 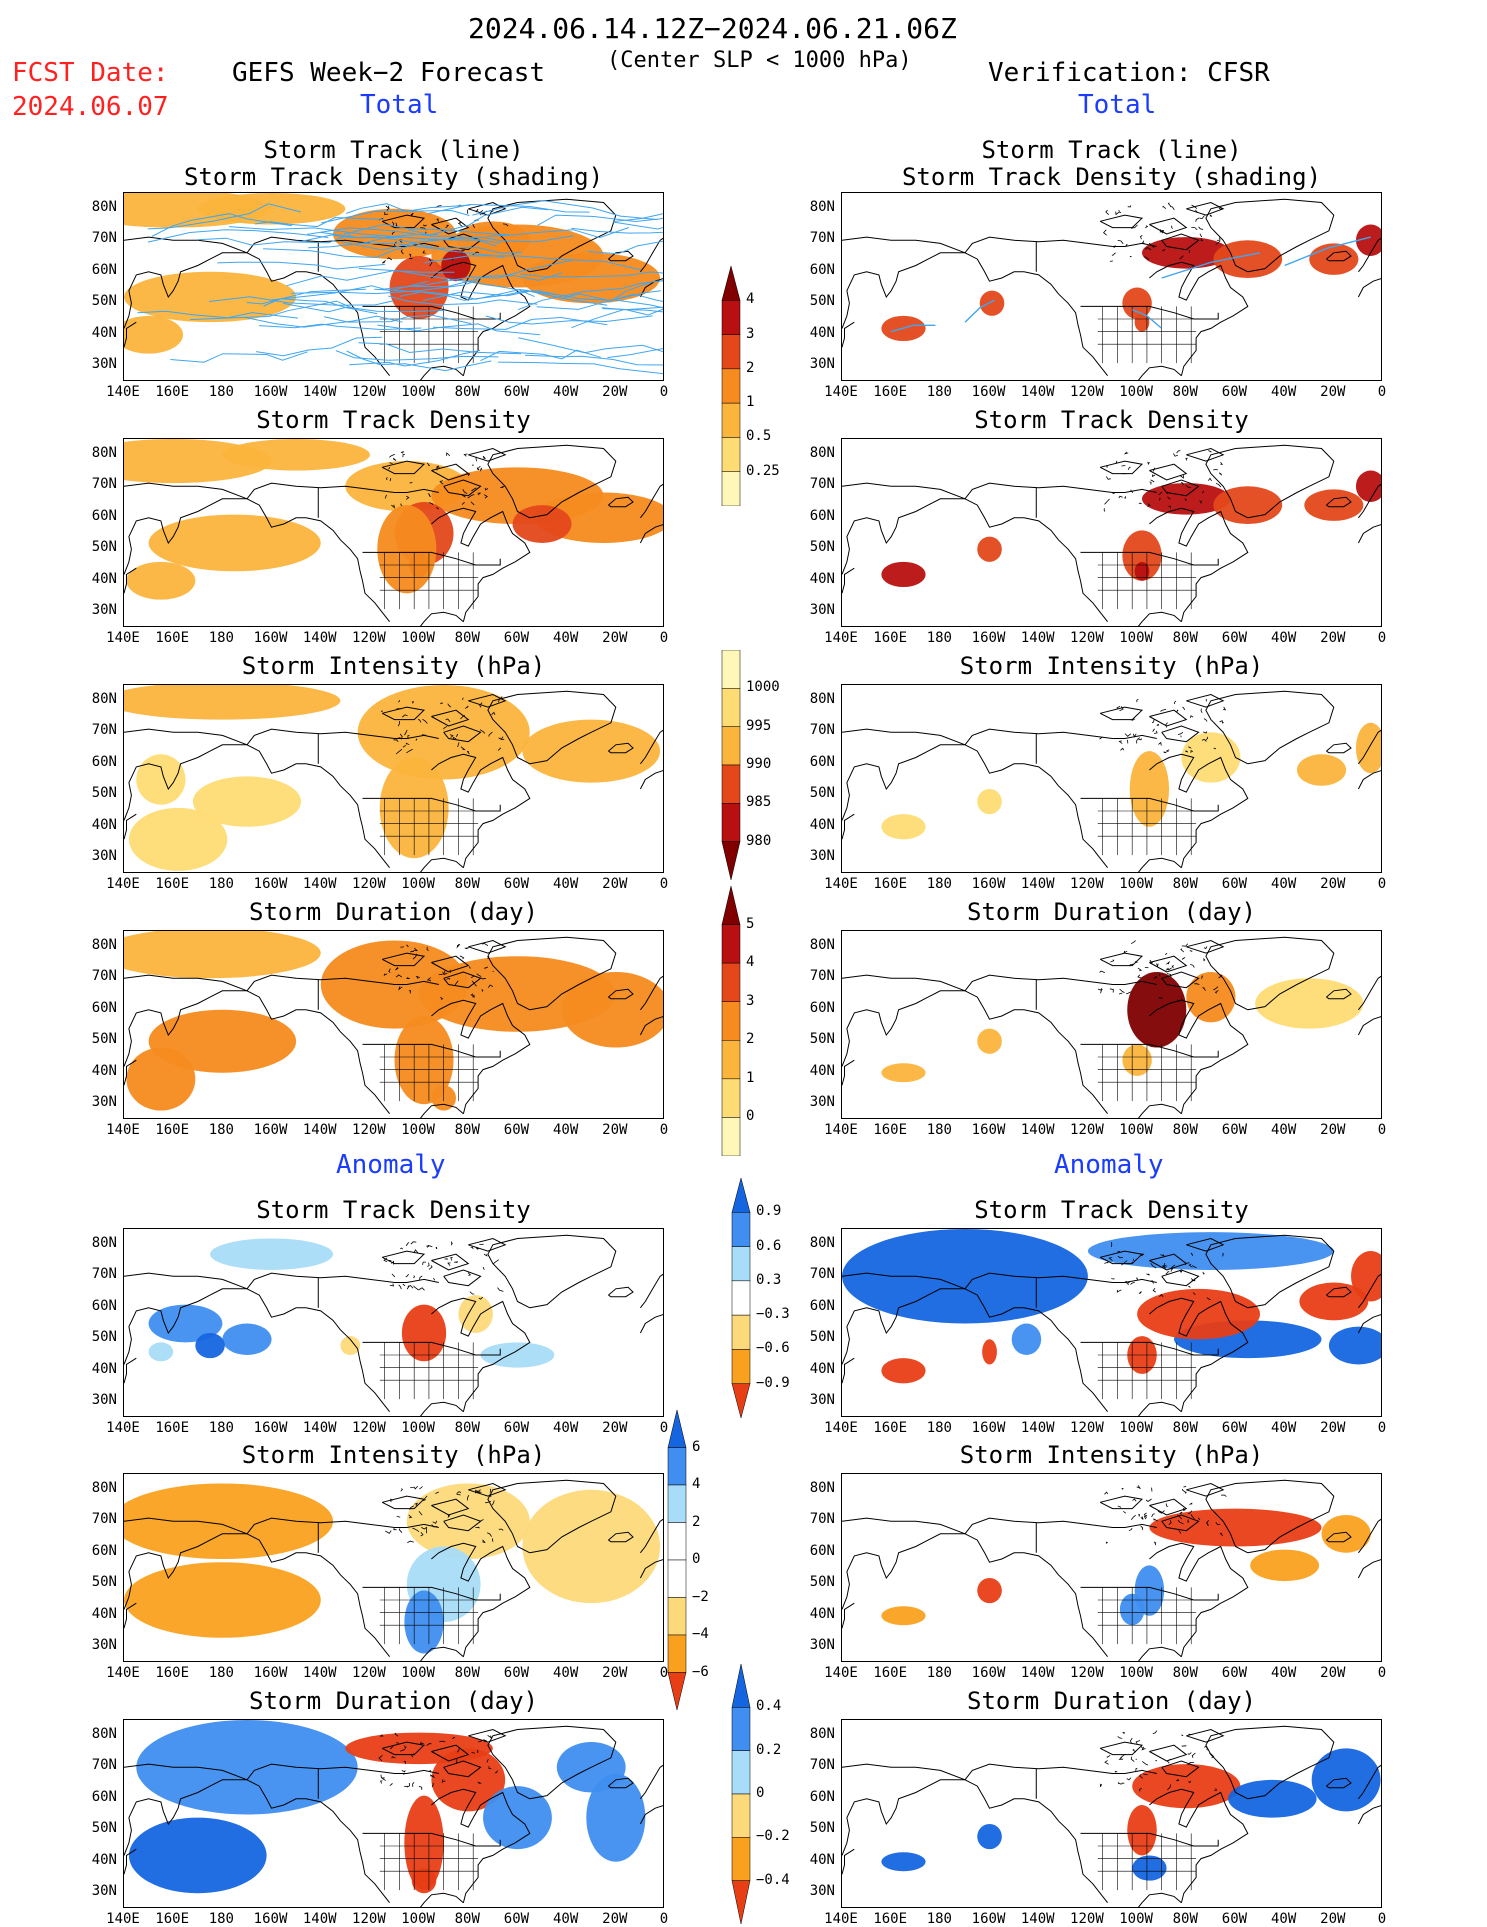 I want to click on colorbar-density-anomaly, so click(x=741, y=1298).